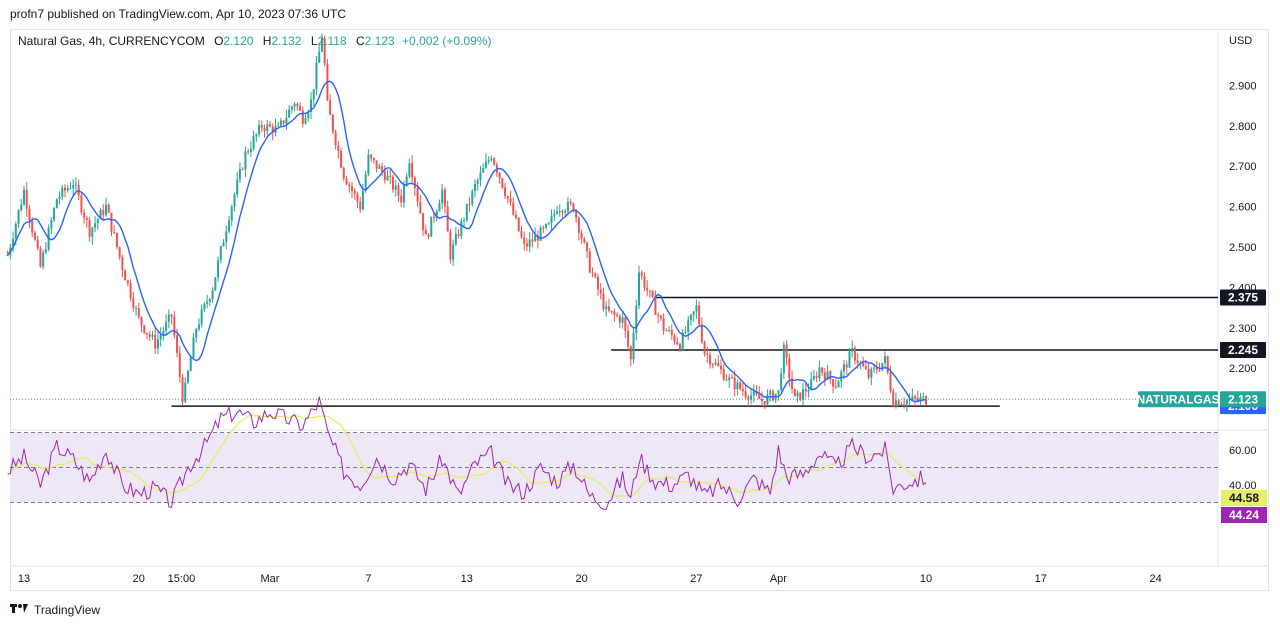 The width and height of the screenshot is (1280, 627). What do you see at coordinates (55, 609) in the screenshot?
I see `tradingview-brand: TradingView` at bounding box center [55, 609].